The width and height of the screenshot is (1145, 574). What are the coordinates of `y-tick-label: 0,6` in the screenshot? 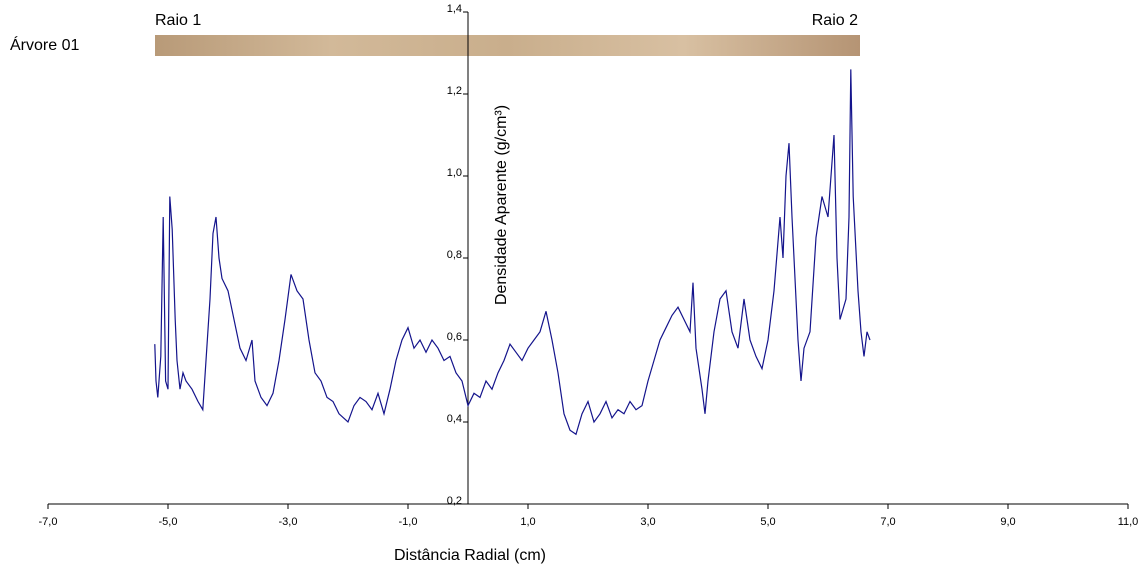 It's located at (454, 337).